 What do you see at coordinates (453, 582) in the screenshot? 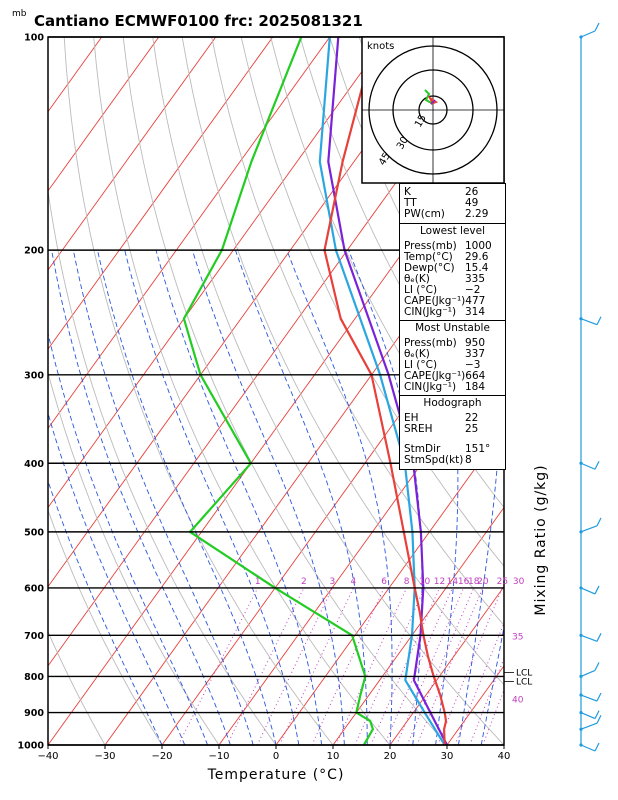
I see `mixing-ratio-label: 14` at bounding box center [453, 582].